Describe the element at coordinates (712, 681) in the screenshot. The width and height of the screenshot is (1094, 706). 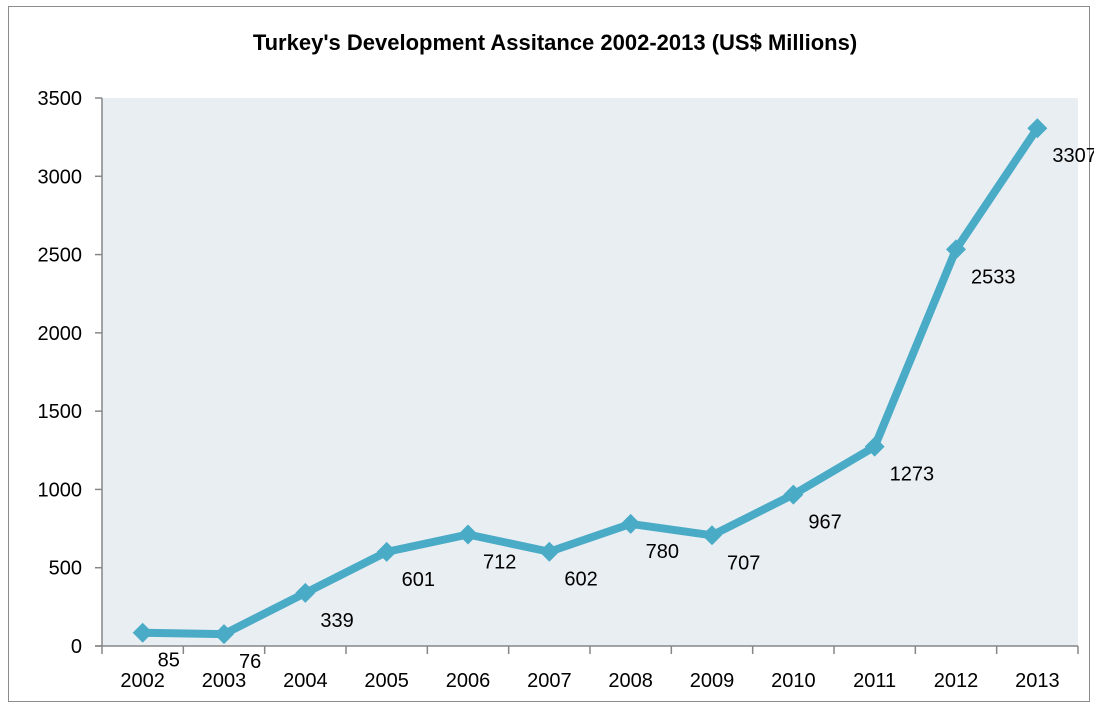
I see `x-tick-label: 2009` at that location.